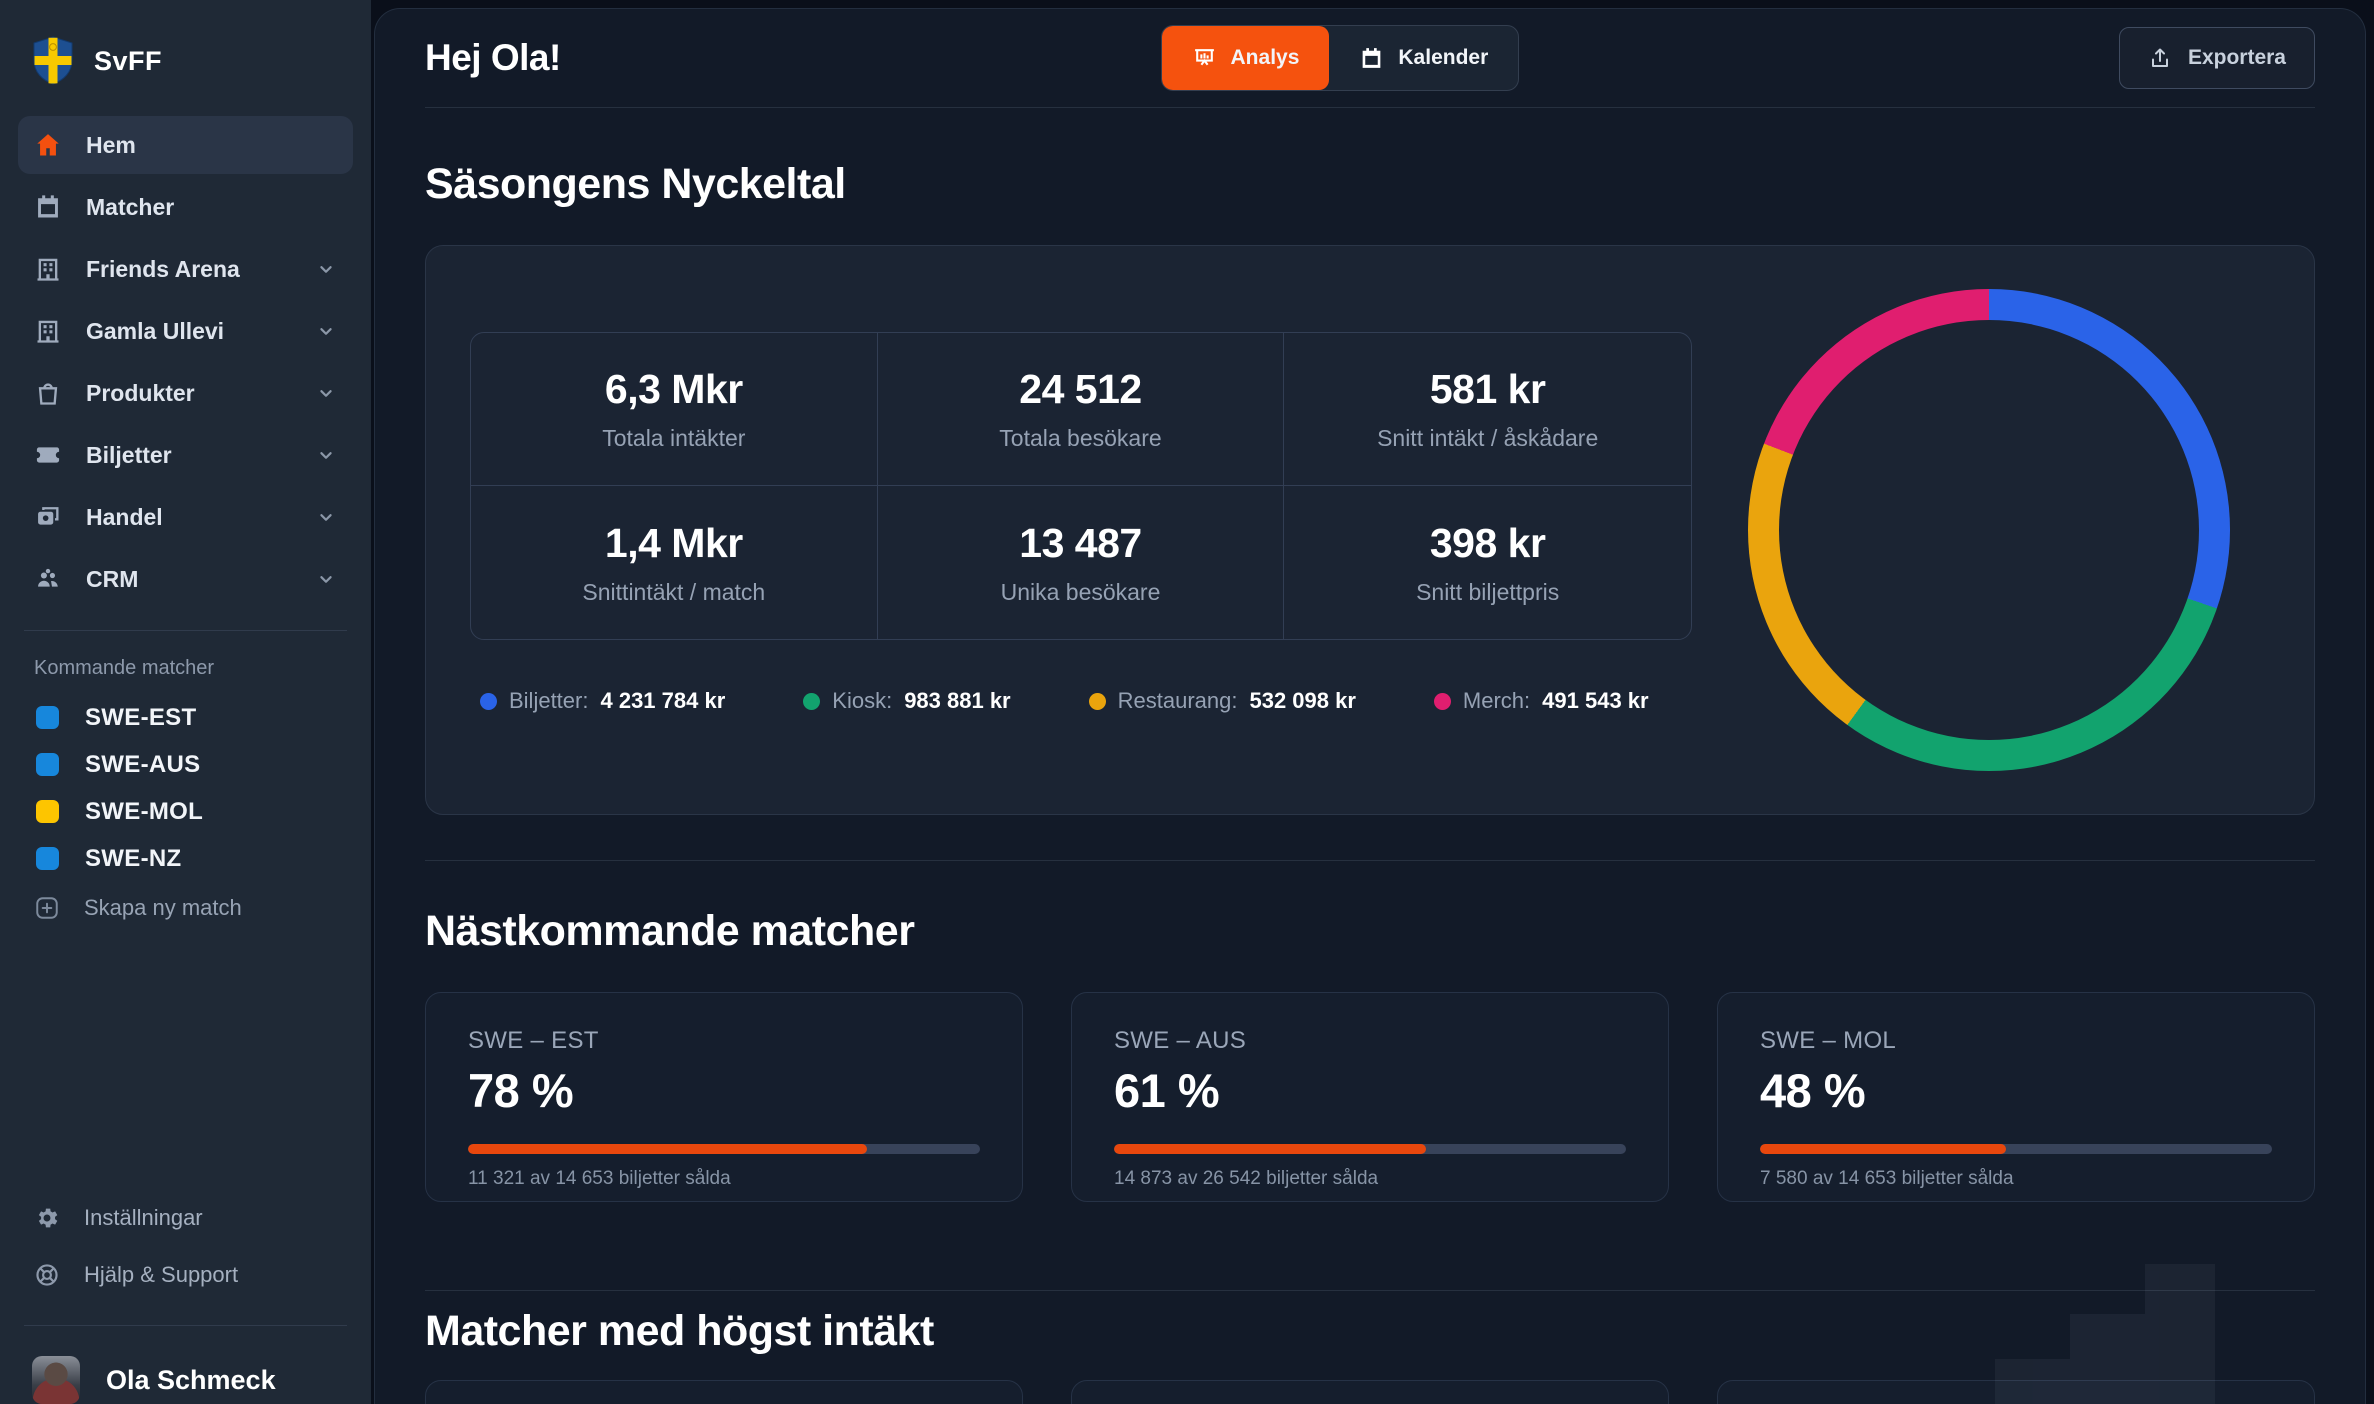  What do you see at coordinates (185, 145) in the screenshot?
I see `sidebar-item-hem: Hem` at bounding box center [185, 145].